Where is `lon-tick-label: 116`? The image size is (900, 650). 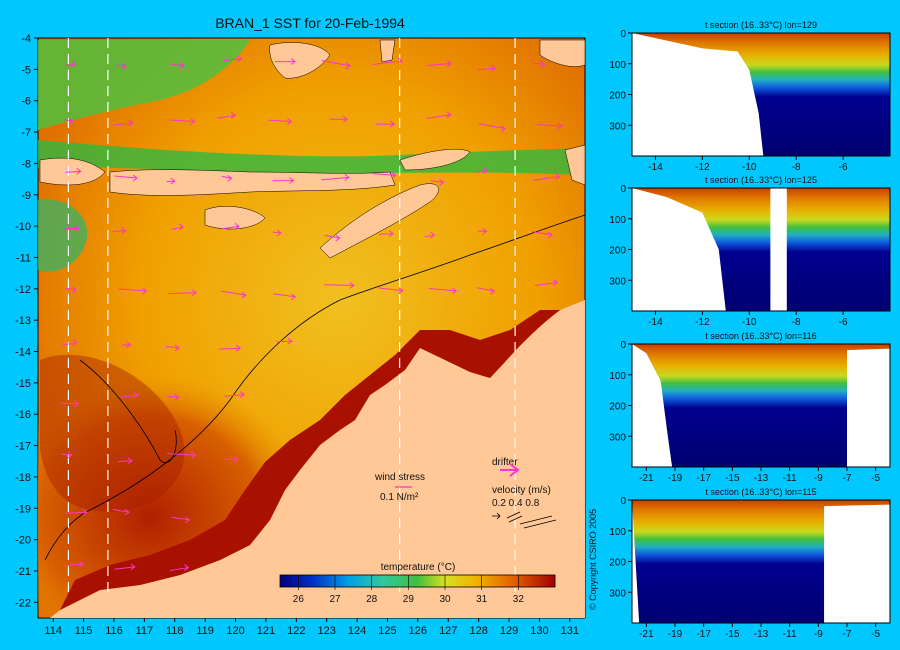 lon-tick-label: 116 is located at coordinates (114, 631).